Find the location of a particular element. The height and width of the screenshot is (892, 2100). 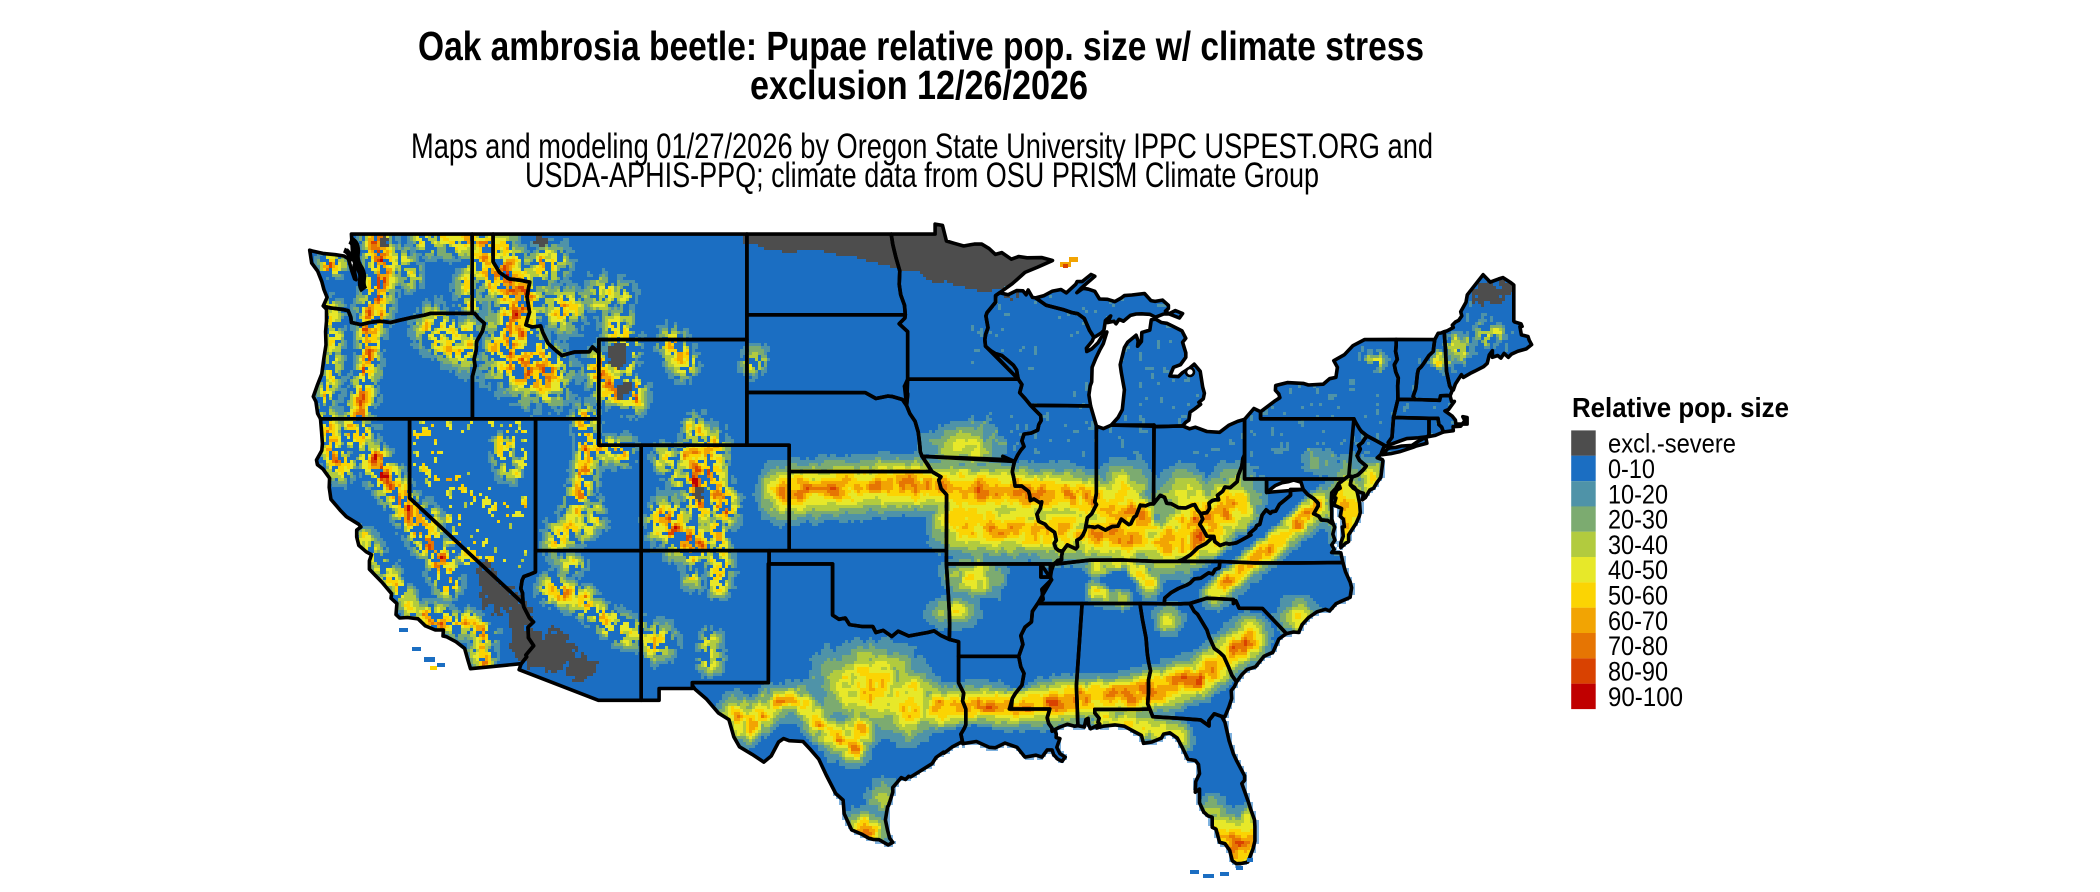

svg-text: 50-60 is located at coordinates (1638, 596).